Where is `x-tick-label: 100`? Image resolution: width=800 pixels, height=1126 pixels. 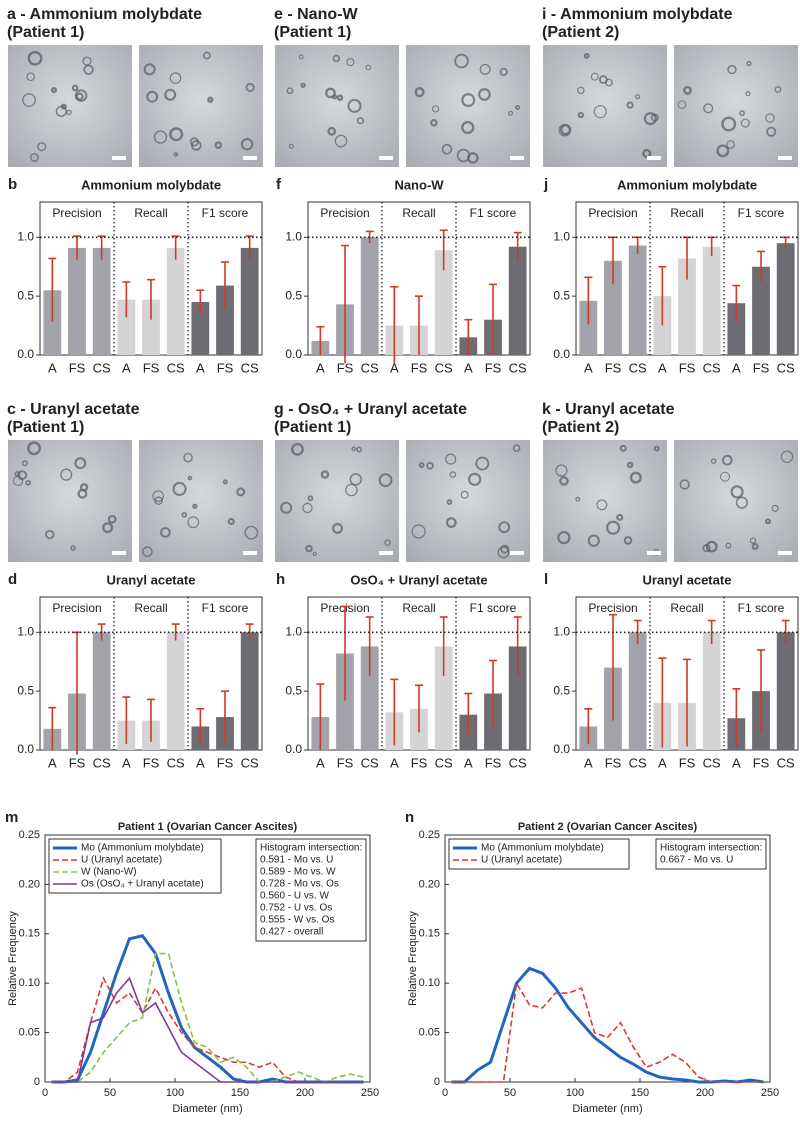 x-tick-label: 100 is located at coordinates (175, 1093).